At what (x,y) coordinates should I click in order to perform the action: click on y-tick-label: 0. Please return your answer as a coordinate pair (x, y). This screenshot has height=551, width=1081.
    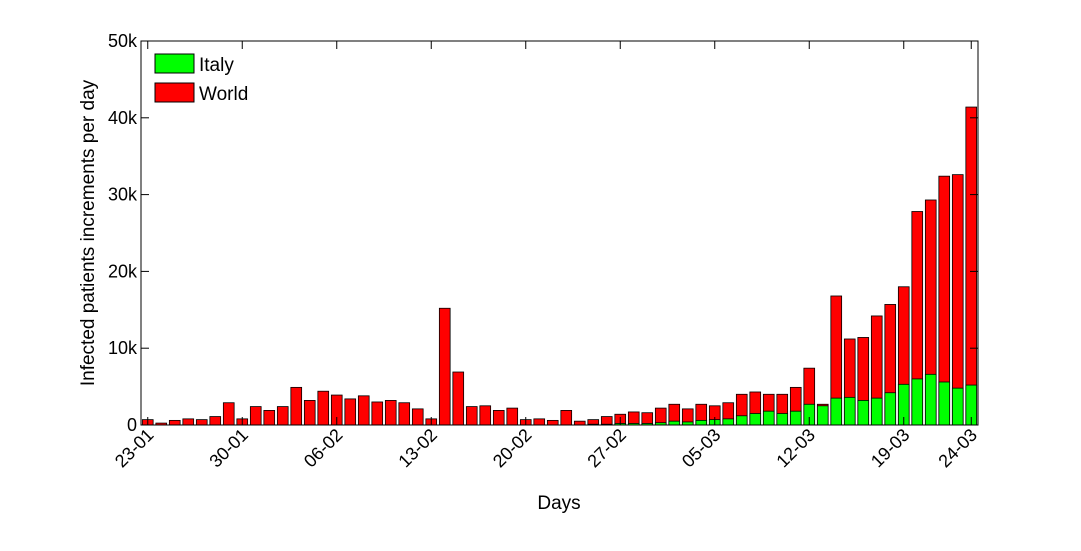
    Looking at the image, I should click on (132, 425).